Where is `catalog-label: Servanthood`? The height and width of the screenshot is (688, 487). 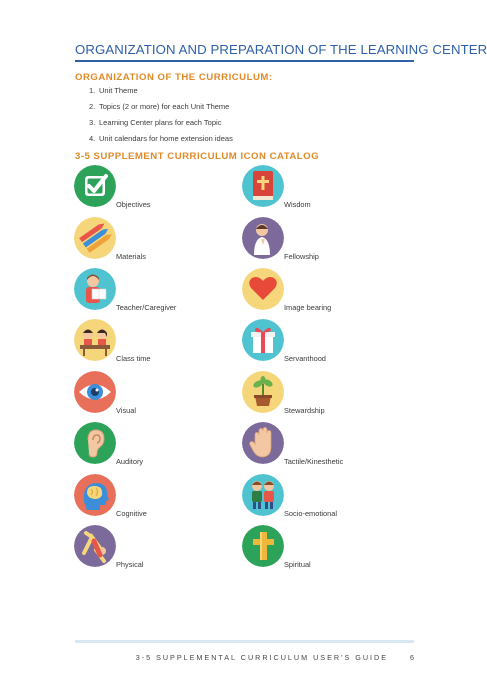
catalog-label: Servanthood is located at coordinates (305, 358).